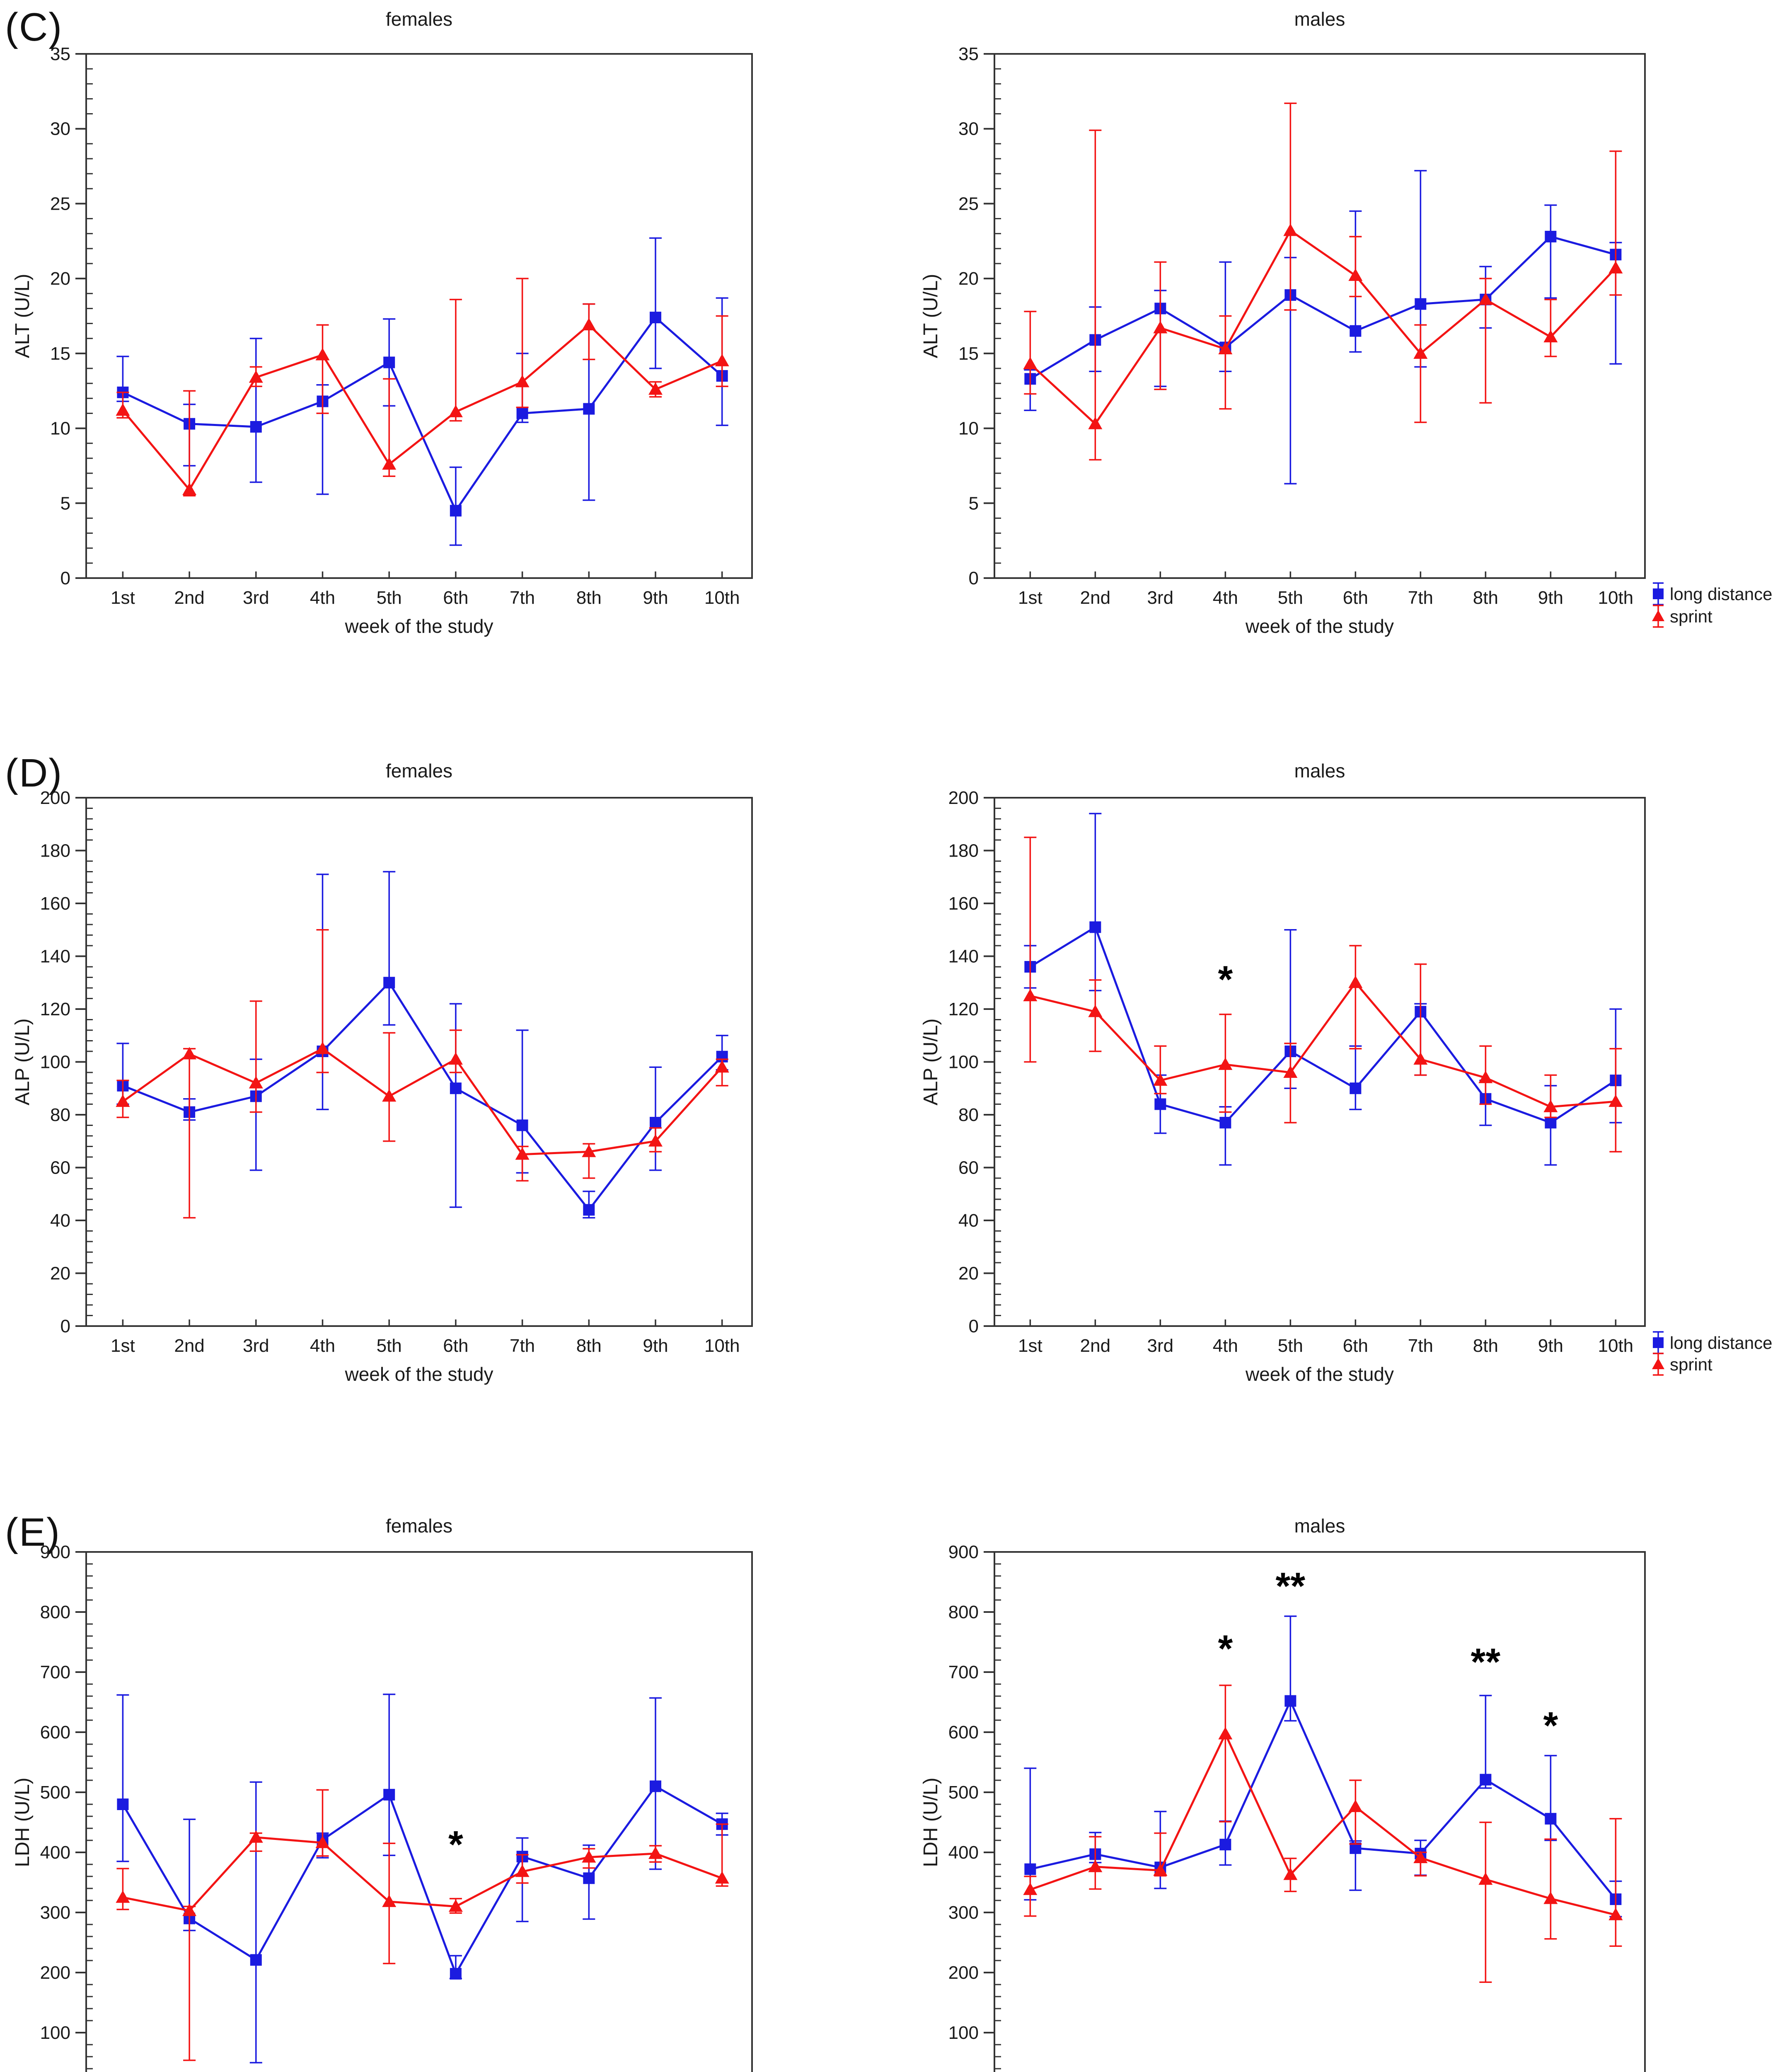 The width and height of the screenshot is (1785, 2072). I want to click on y-axis: 0100200300400500600700800900, so click(66, 1806).